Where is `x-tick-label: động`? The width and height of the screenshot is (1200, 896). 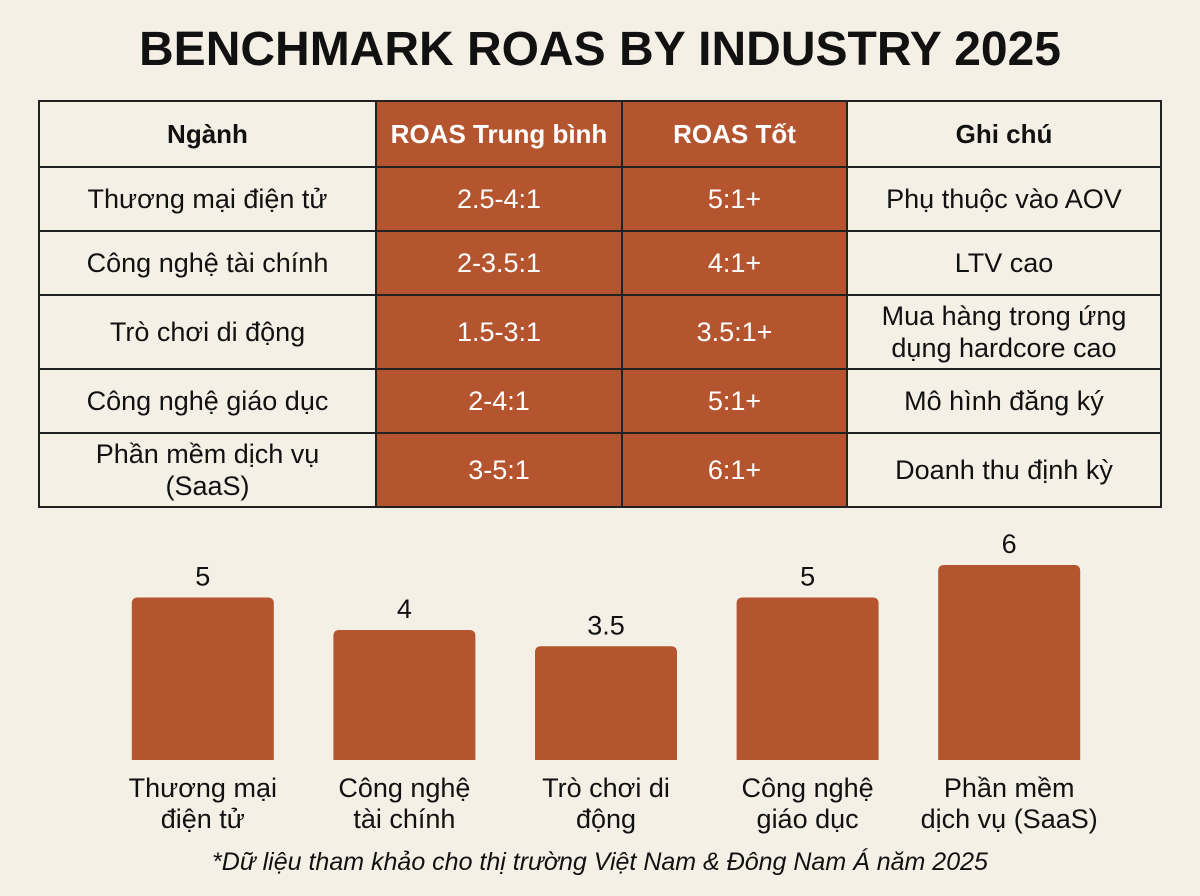
x-tick-label: động is located at coordinates (606, 819).